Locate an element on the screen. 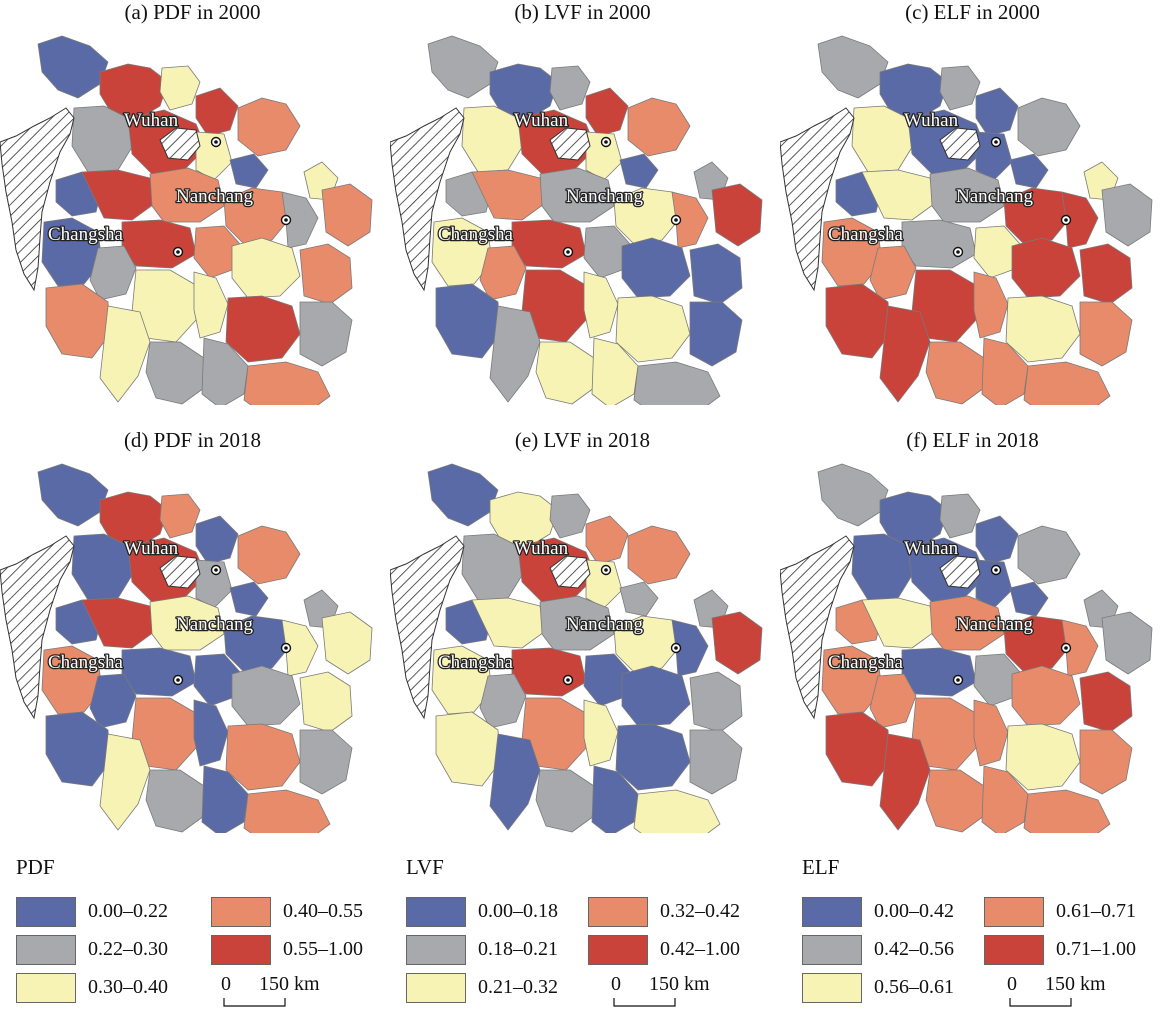  map-panel-a: (a) PDF in 2000 Wuhan Nanchang Changsha is located at coordinates (192, 202).